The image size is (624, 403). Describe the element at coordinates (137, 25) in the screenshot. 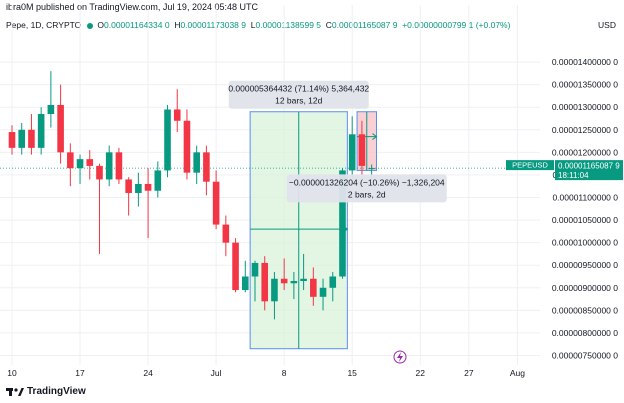

I see `open-value: 0.00001164334 0` at that location.